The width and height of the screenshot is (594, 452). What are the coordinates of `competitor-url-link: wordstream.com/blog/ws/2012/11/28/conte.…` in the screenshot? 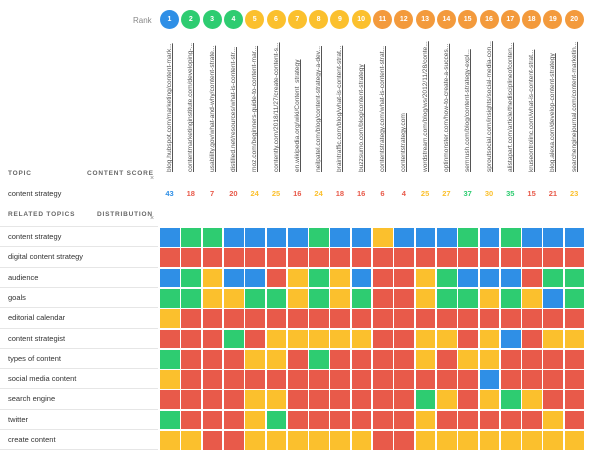 It's located at (425, 106).